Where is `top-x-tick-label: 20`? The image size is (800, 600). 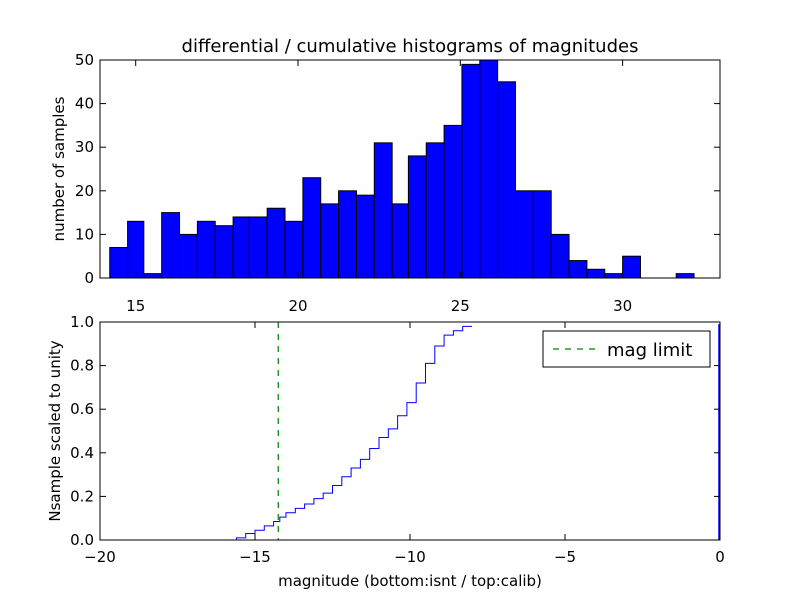
top-x-tick-label: 20 is located at coordinates (297, 306).